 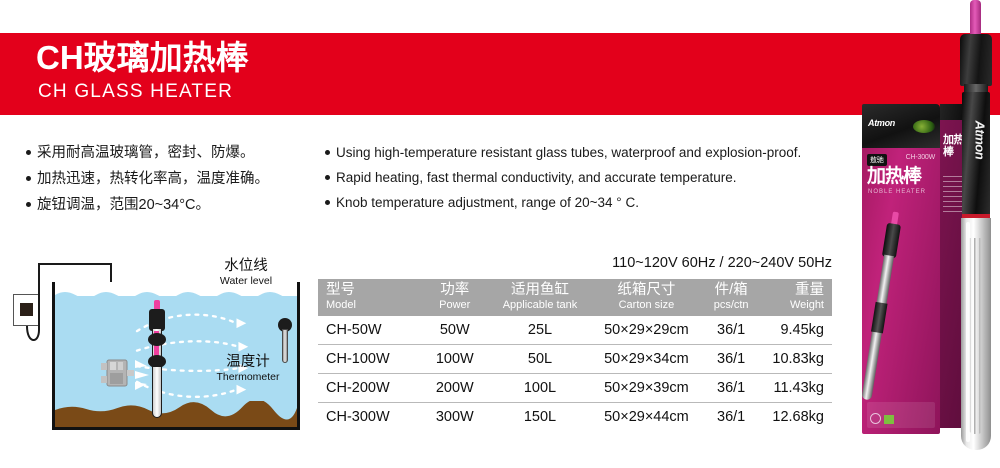 I want to click on column-header-power: 功率 Power, so click(x=455, y=297).